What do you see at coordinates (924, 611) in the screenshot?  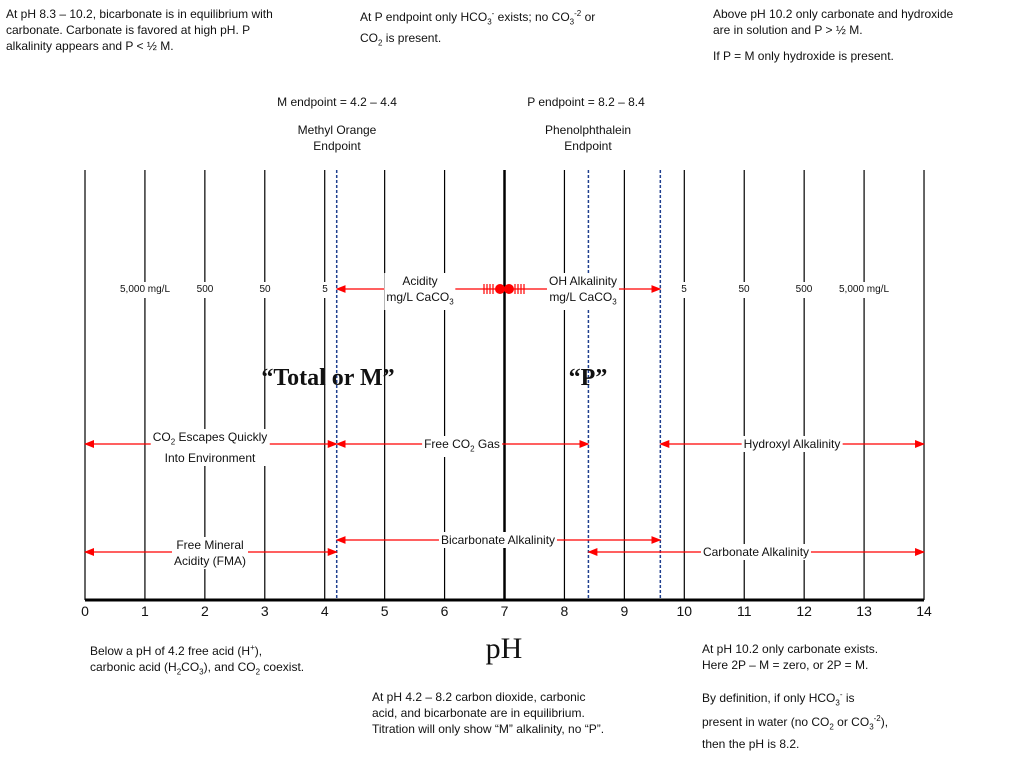 I see `ph-tick-label: 14` at bounding box center [924, 611].